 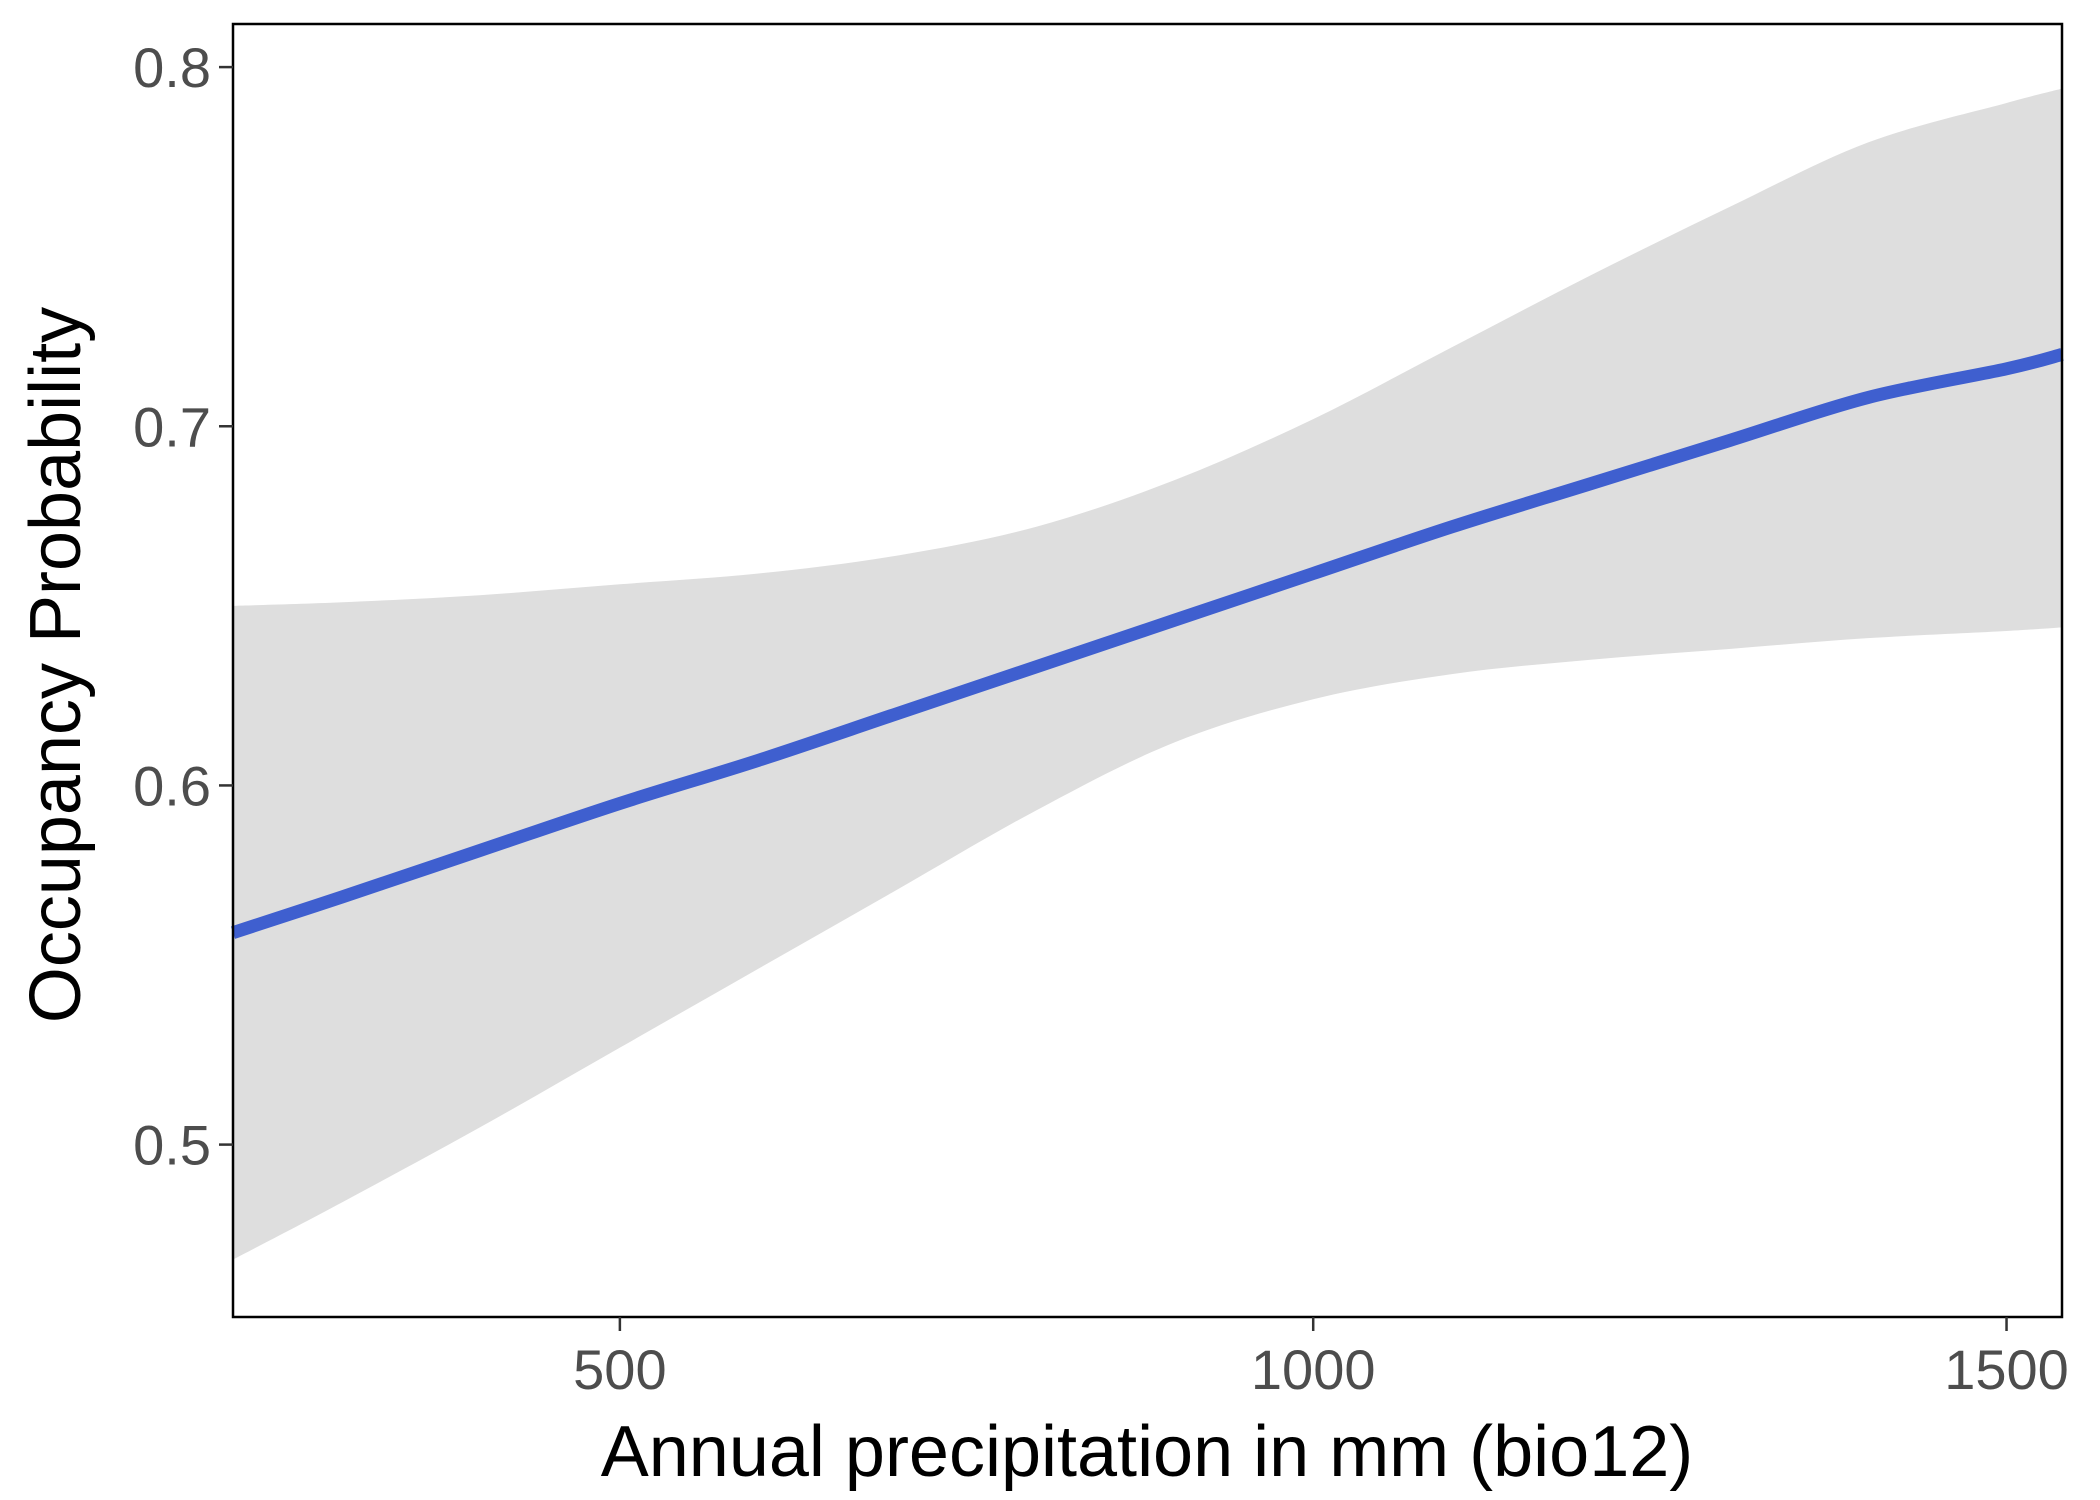 What do you see at coordinates (1313, 1369) in the screenshot?
I see `x-tick-label: 1000` at bounding box center [1313, 1369].